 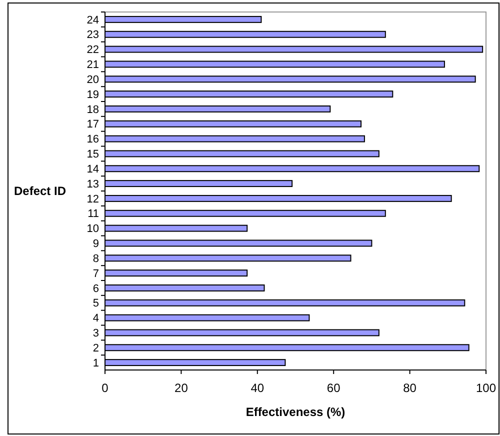 What do you see at coordinates (257, 388) in the screenshot?
I see `x-tick-label: 40` at bounding box center [257, 388].